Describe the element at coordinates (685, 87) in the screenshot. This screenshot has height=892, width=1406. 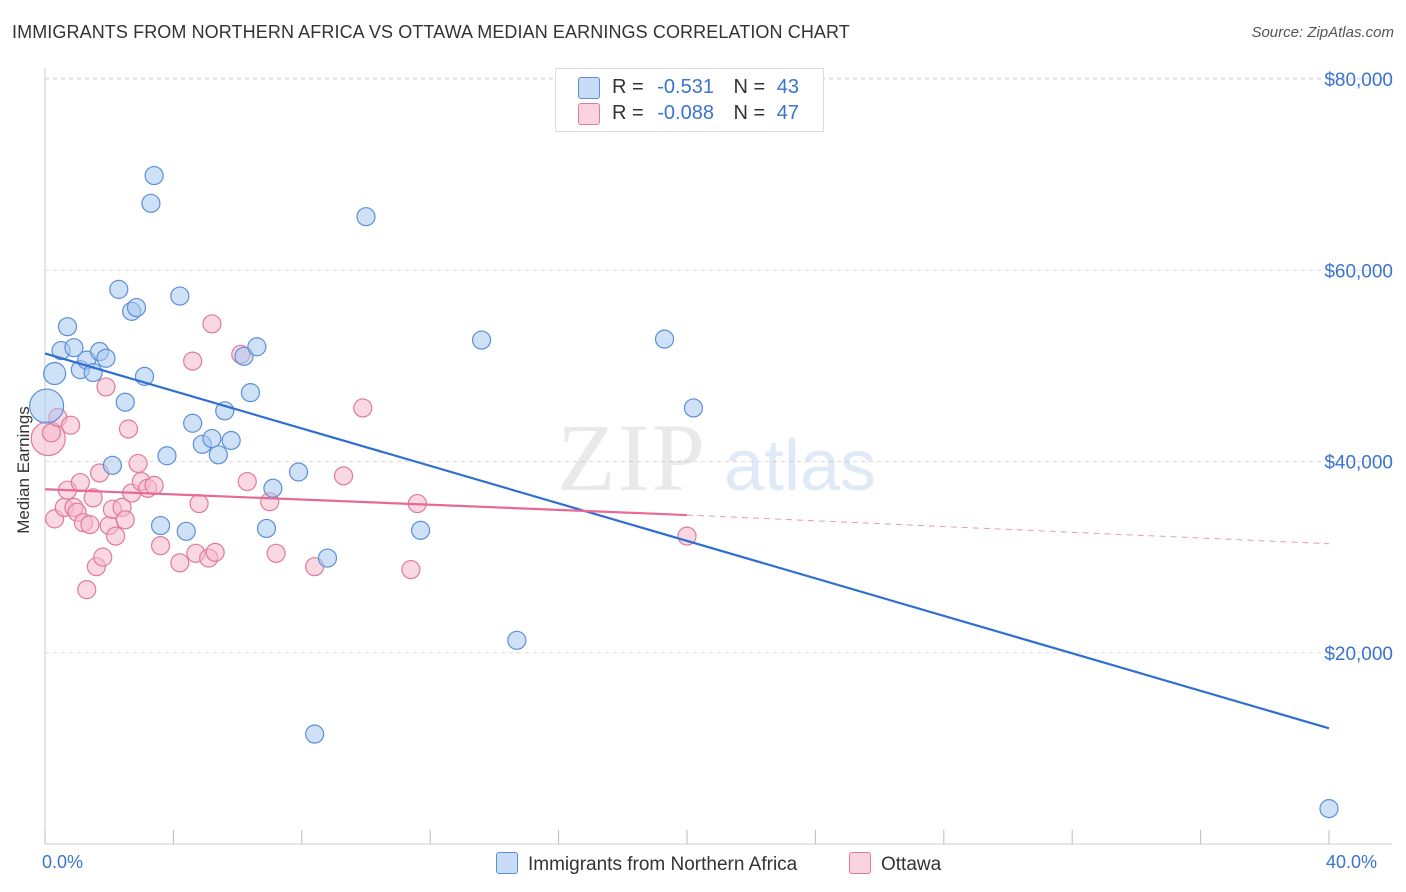
I see `r-value: -0.531` at that location.